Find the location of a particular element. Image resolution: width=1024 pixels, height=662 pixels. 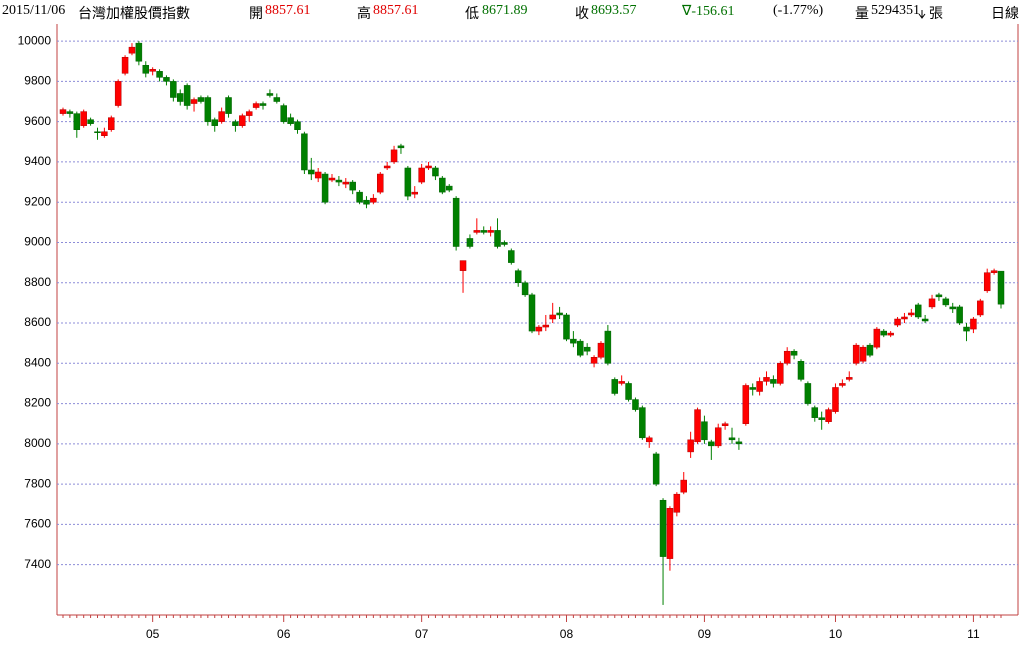

x-tick-label: 11 is located at coordinates (973, 634).